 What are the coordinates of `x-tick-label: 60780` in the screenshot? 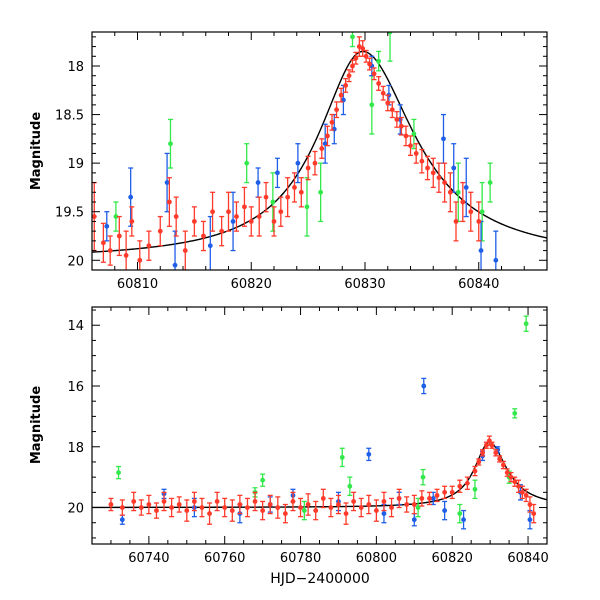 It's located at (300, 558).